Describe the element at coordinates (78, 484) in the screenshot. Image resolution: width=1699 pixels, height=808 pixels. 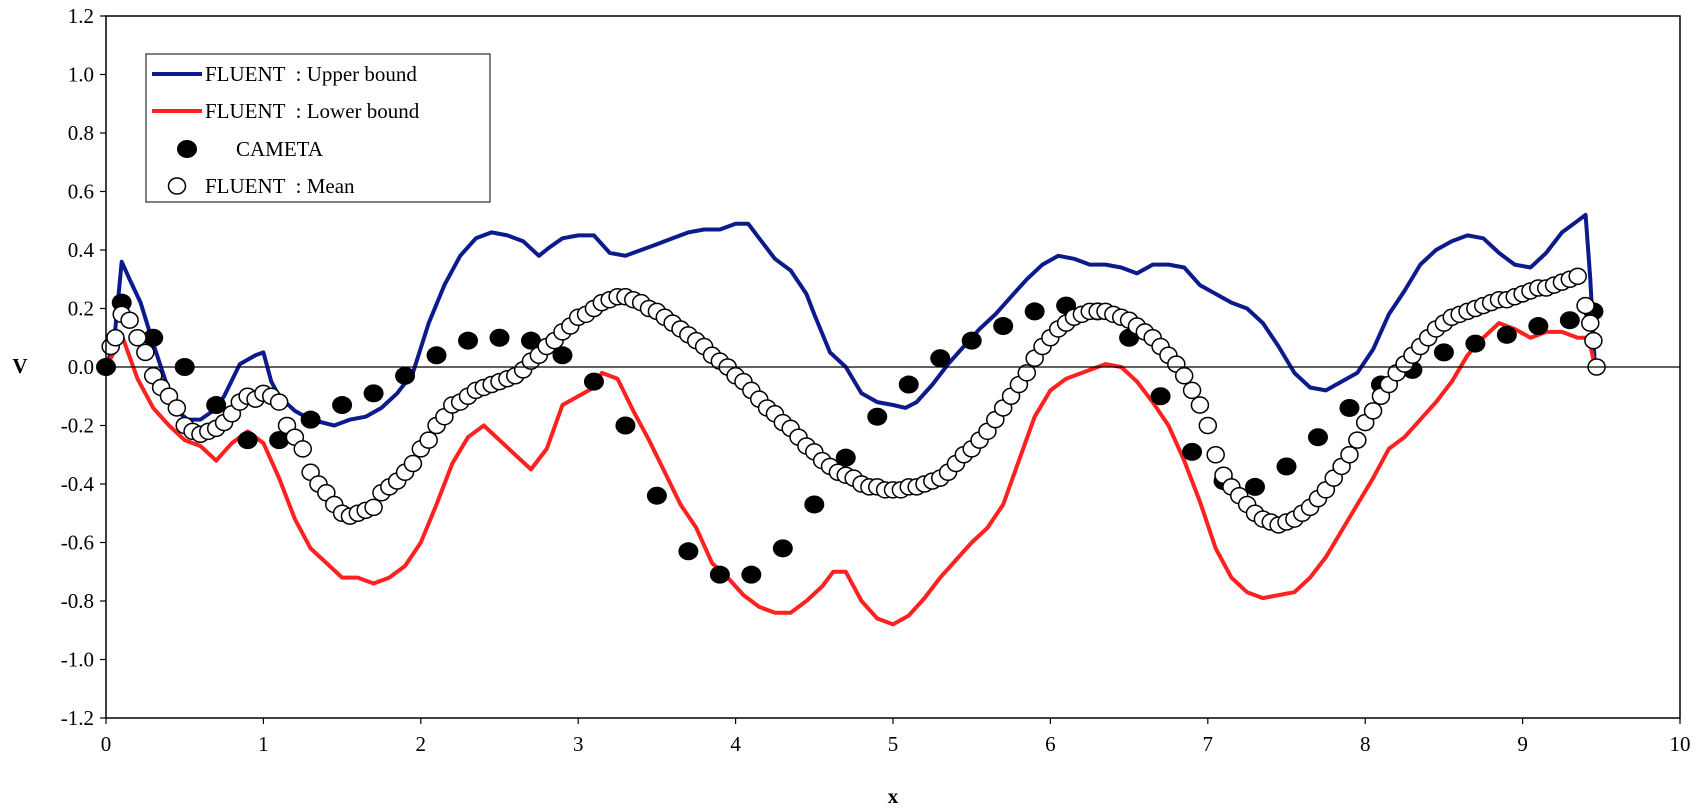
I see `y-tick-label: -0.4` at that location.